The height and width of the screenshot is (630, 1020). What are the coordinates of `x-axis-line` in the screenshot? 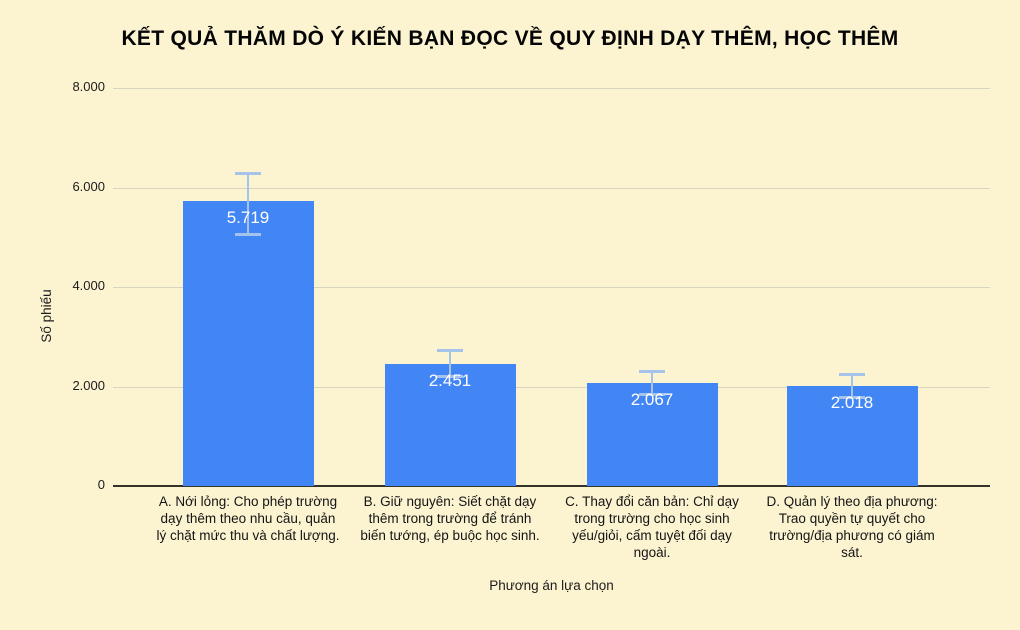 It's located at (551, 486).